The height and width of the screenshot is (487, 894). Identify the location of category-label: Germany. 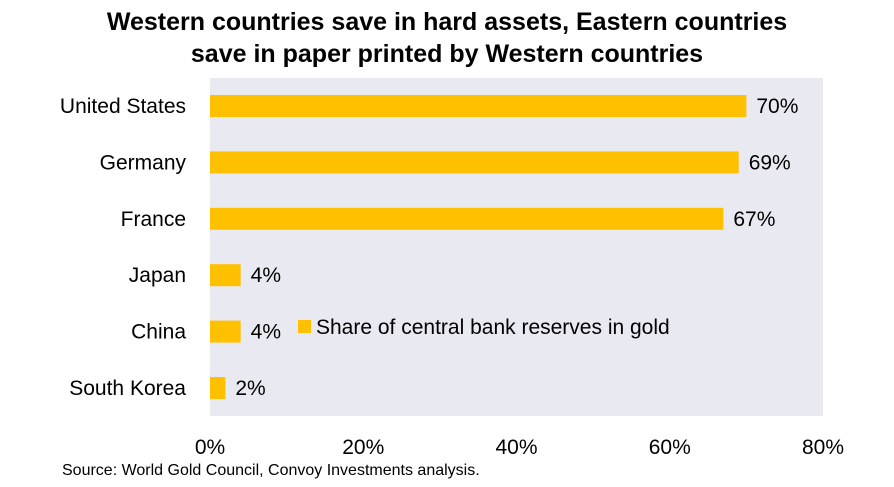
(143, 162).